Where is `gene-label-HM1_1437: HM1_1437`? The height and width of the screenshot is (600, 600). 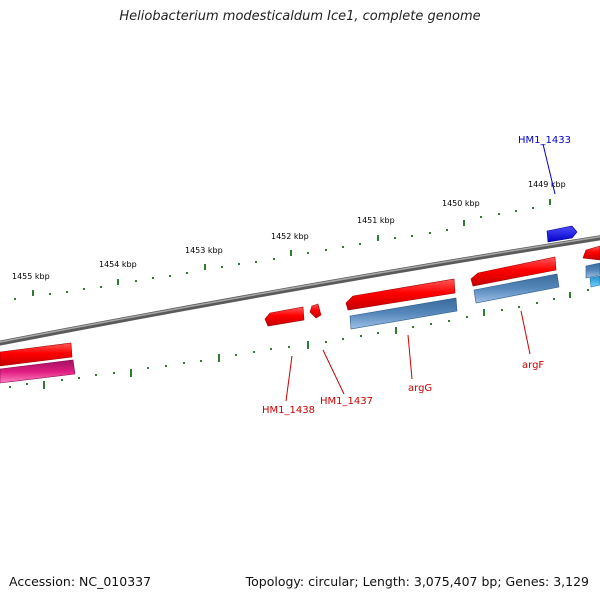 gene-label-HM1_1437: HM1_1437 is located at coordinates (346, 401).